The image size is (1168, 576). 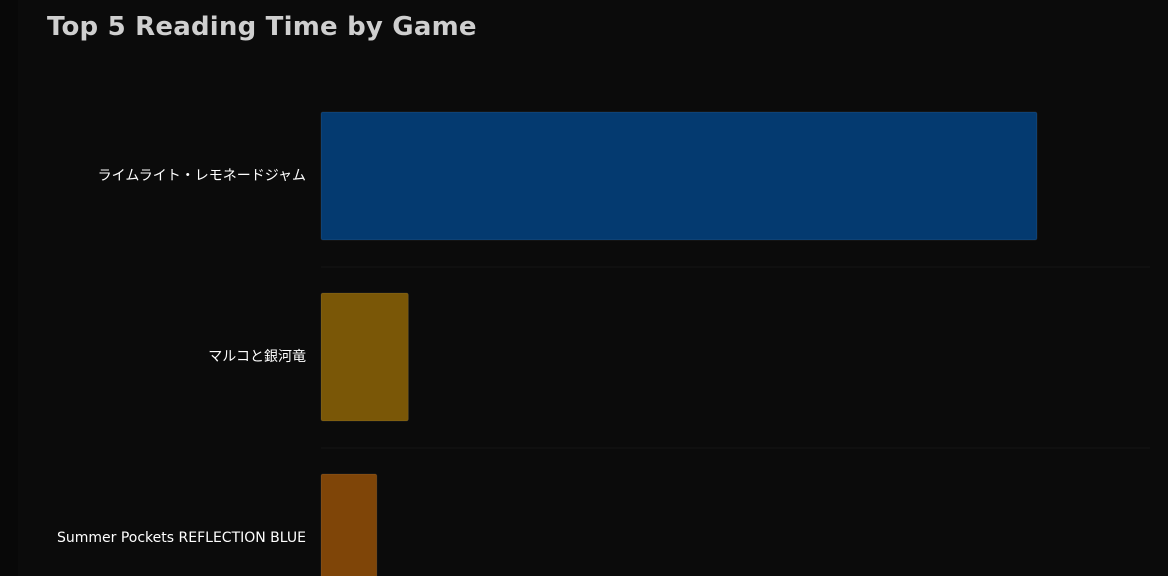 I want to click on category-label-2: マルコと銀河竜, so click(x=257, y=356).